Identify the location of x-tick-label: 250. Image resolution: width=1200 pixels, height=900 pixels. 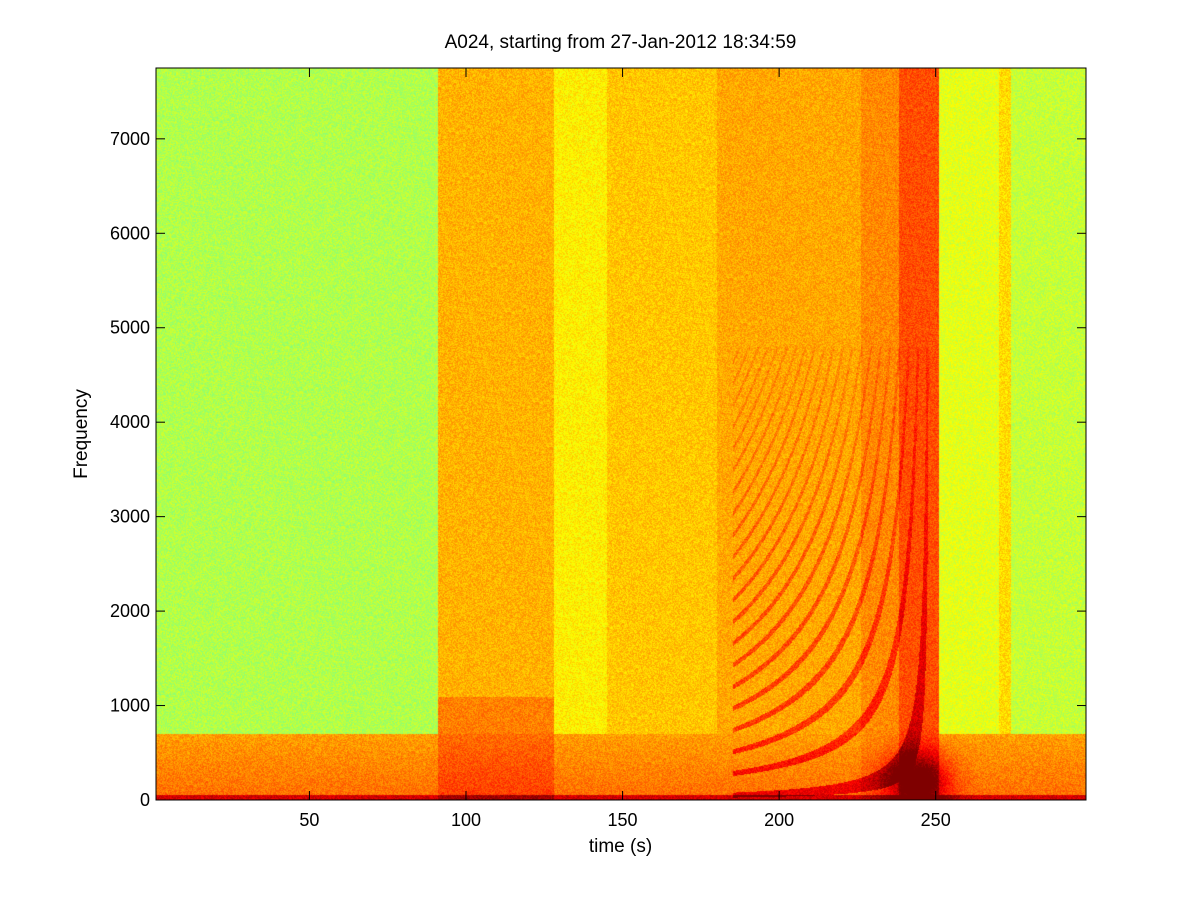
(936, 820).